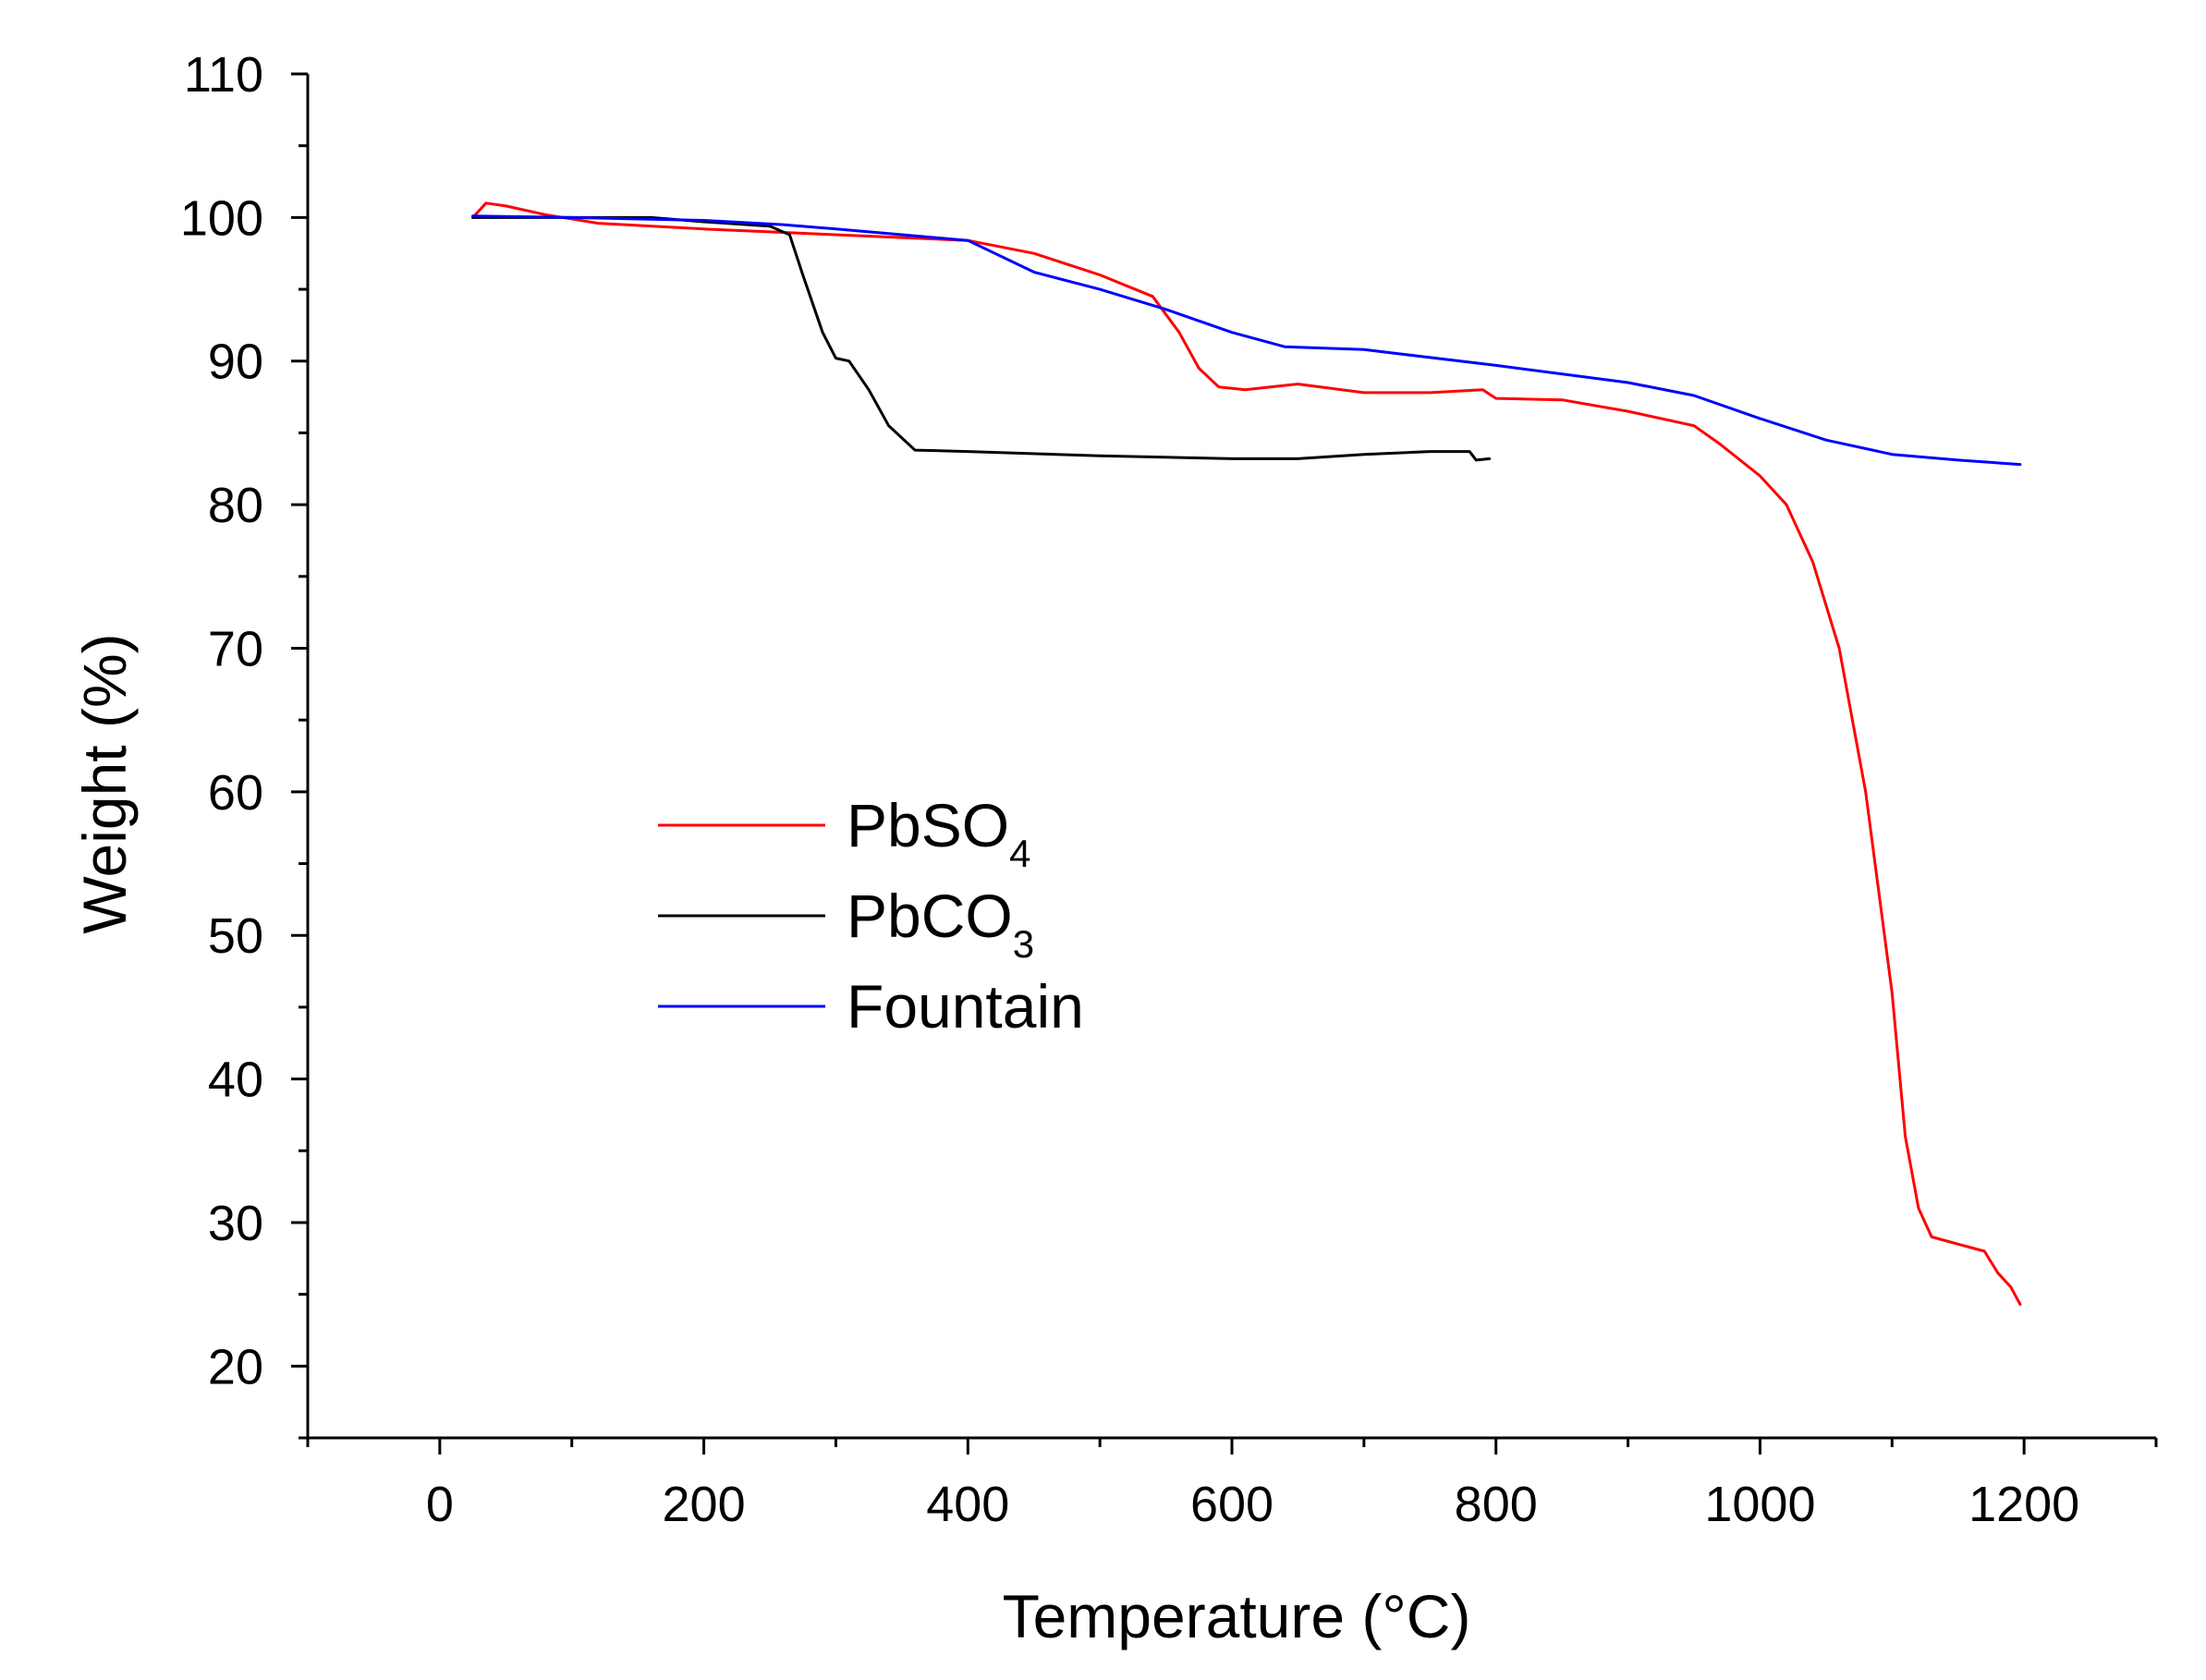 The width and height of the screenshot is (2206, 1680). What do you see at coordinates (1497, 1504) in the screenshot?
I see `x-tick-label: 800` at bounding box center [1497, 1504].